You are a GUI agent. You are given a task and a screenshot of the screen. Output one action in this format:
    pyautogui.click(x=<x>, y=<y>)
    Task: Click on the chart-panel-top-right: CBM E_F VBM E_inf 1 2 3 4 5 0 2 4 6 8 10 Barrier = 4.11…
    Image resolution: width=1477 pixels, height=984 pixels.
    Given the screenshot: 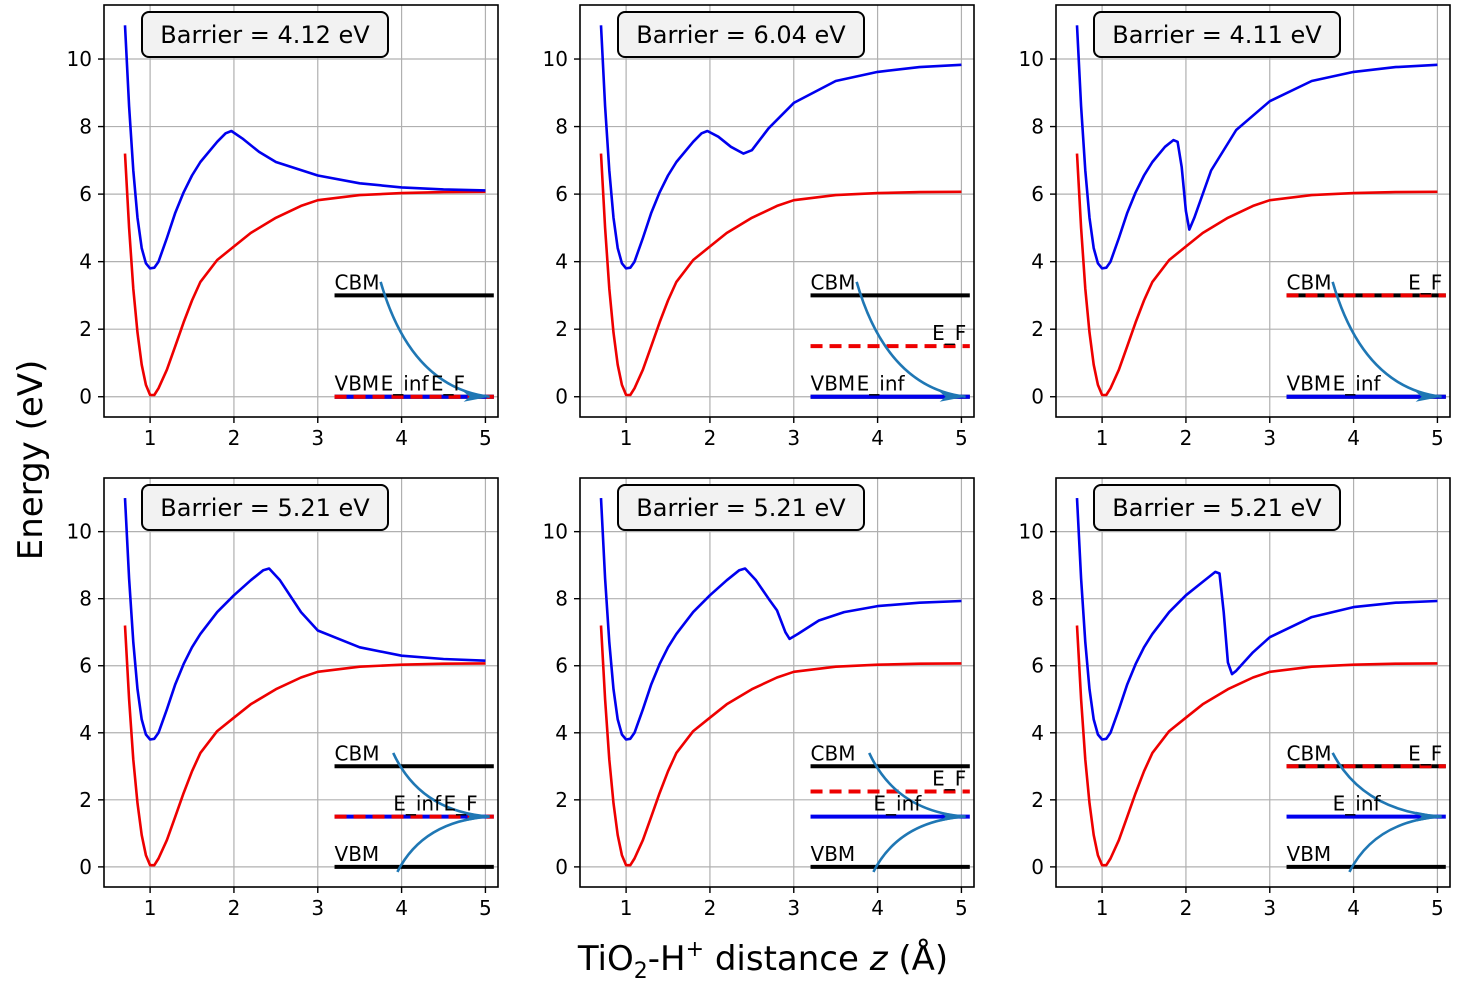 What is the action you would take?
    pyautogui.click(x=1235, y=227)
    